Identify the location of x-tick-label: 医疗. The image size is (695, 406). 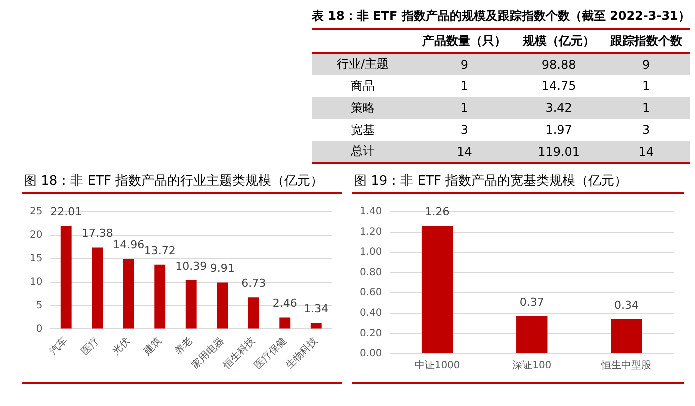
(90, 346).